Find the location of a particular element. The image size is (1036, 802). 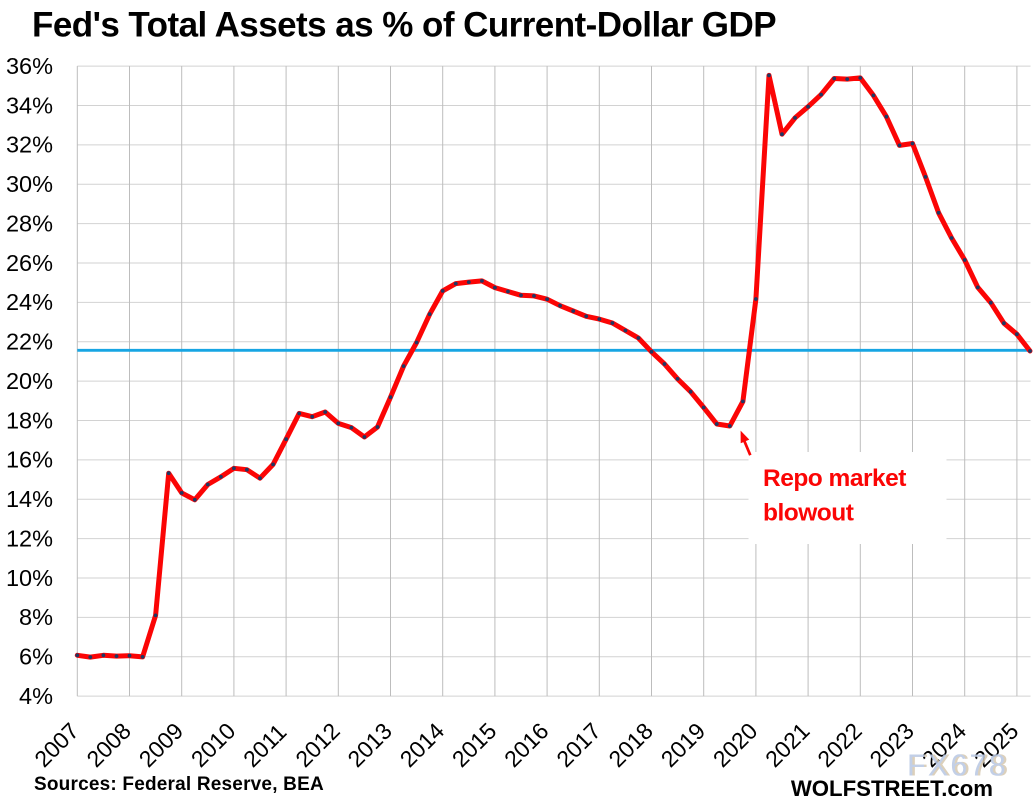

svg-text: 18% is located at coordinates (29, 420).